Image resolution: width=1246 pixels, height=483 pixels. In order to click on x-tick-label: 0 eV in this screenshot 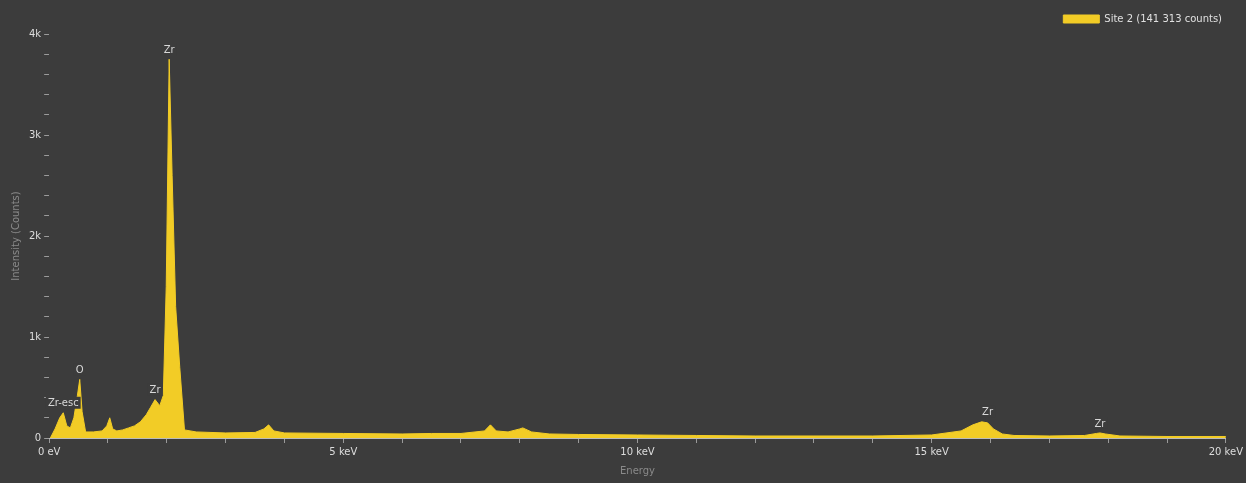, I will do `click(49, 451)`.